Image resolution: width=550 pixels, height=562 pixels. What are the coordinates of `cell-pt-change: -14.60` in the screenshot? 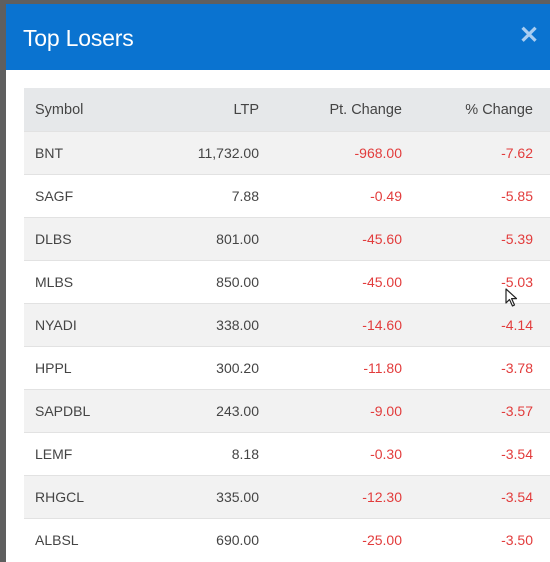 It's located at (330, 325).